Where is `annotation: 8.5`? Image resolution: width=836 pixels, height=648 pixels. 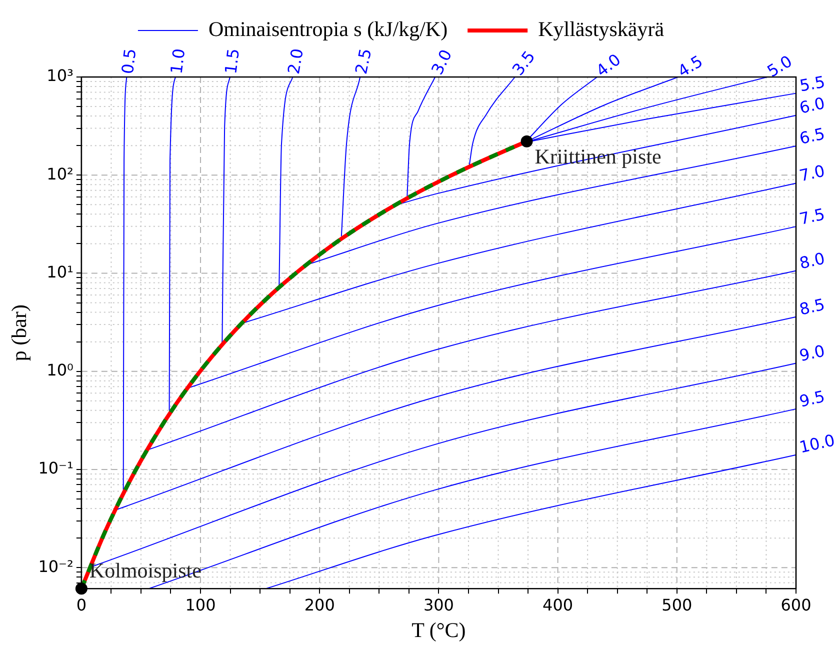
annotation: 8.5 is located at coordinates (812, 306).